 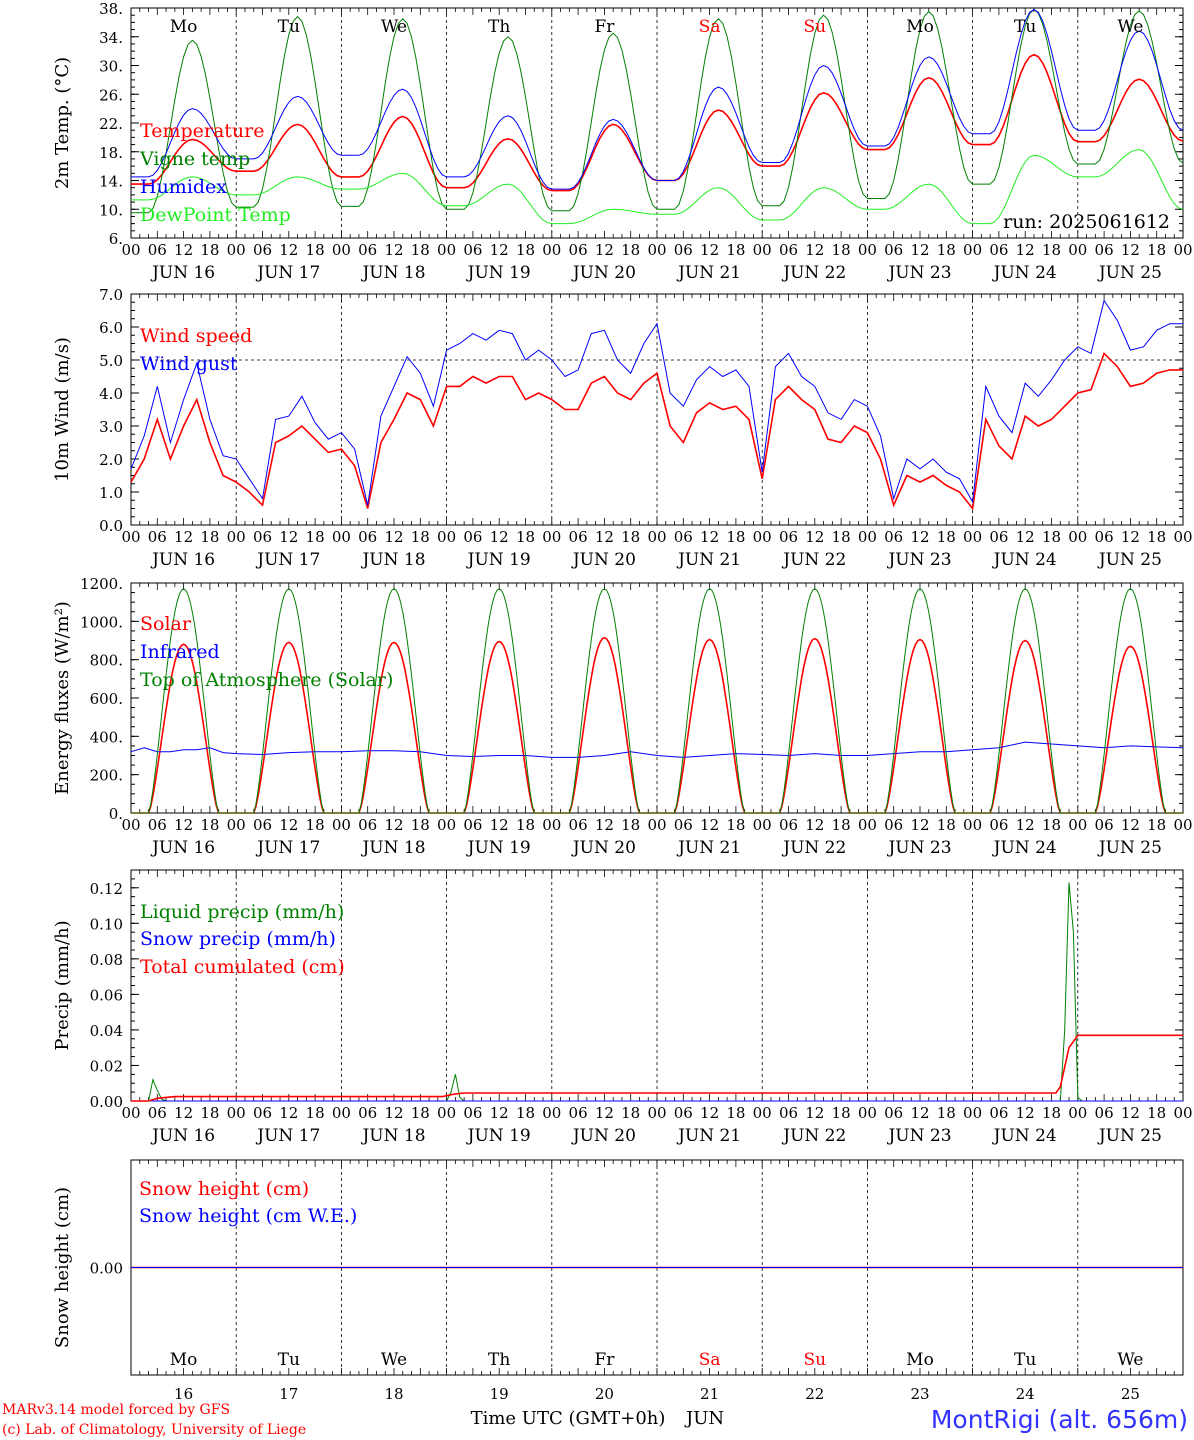 What do you see at coordinates (604, 1360) in the screenshot?
I see `weekday-label: Fr` at bounding box center [604, 1360].